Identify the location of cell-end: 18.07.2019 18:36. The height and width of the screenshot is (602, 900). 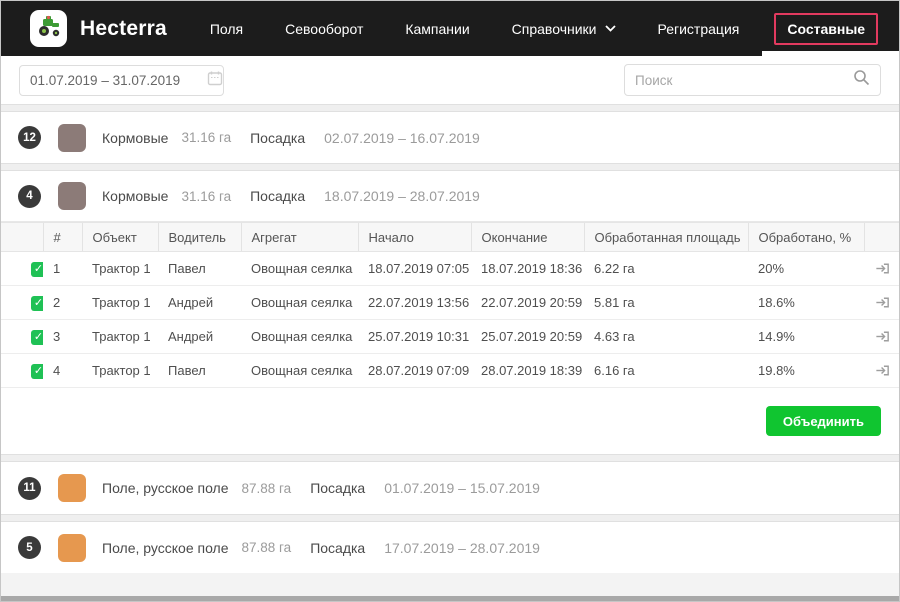
(532, 268).